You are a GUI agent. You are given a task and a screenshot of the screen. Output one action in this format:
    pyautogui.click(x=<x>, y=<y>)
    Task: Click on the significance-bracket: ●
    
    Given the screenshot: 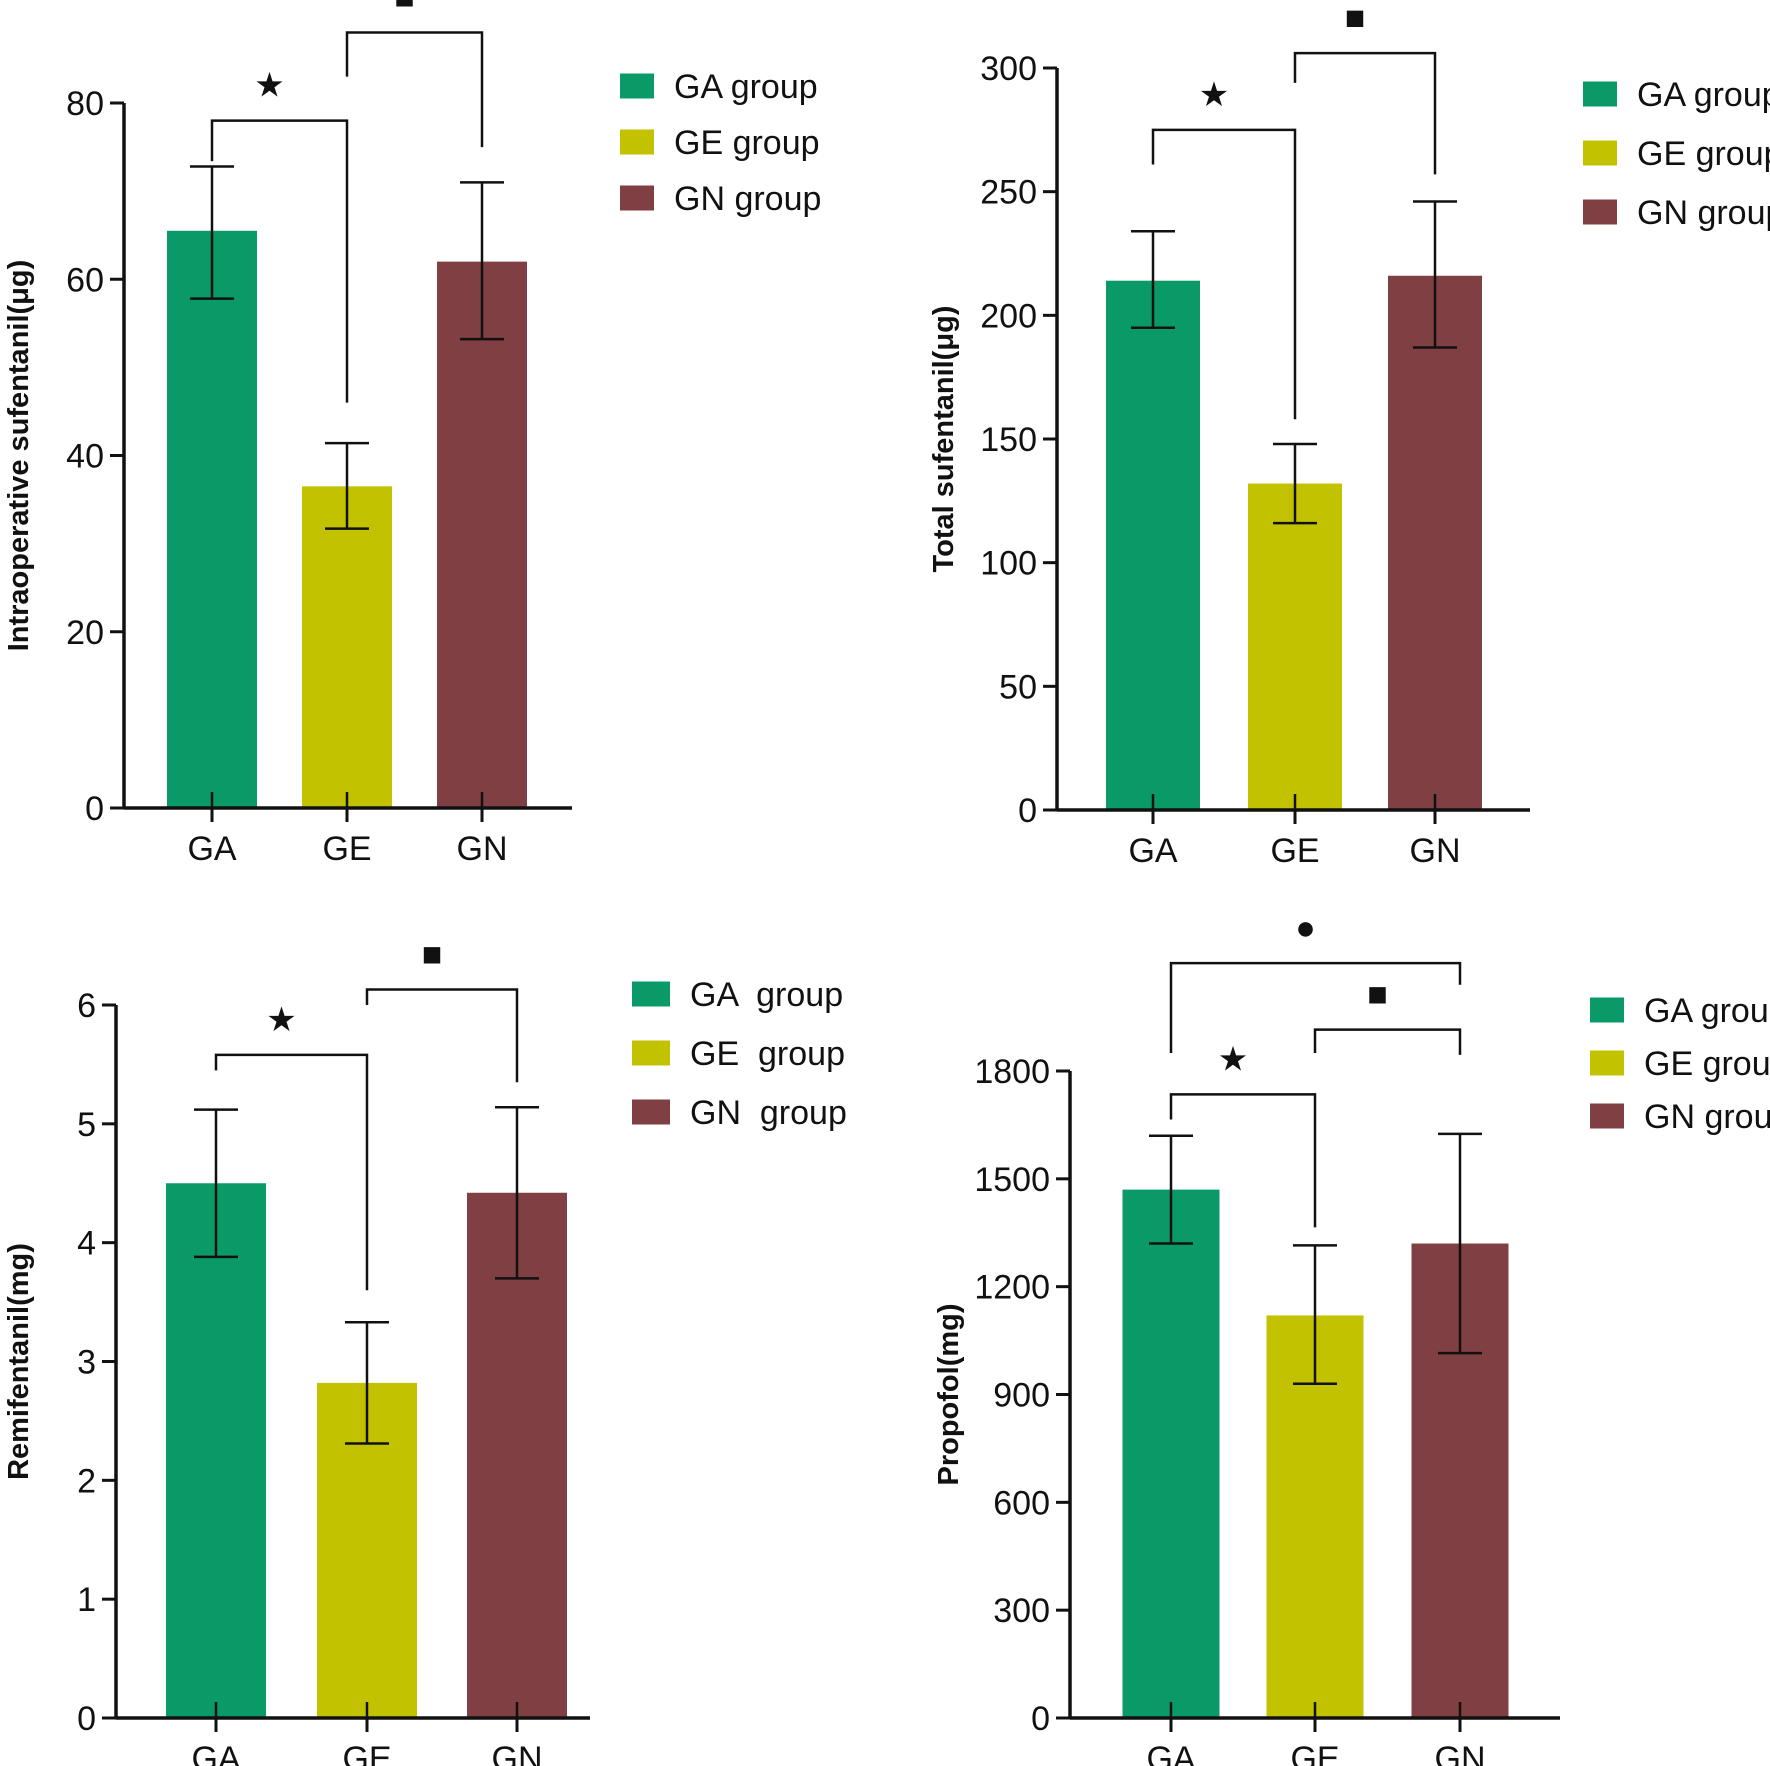 What is the action you would take?
    pyautogui.click(x=1315, y=981)
    